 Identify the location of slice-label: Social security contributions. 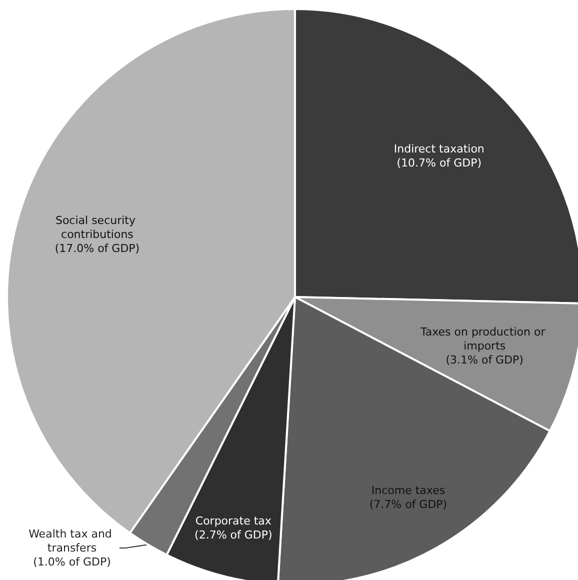
(97, 228).